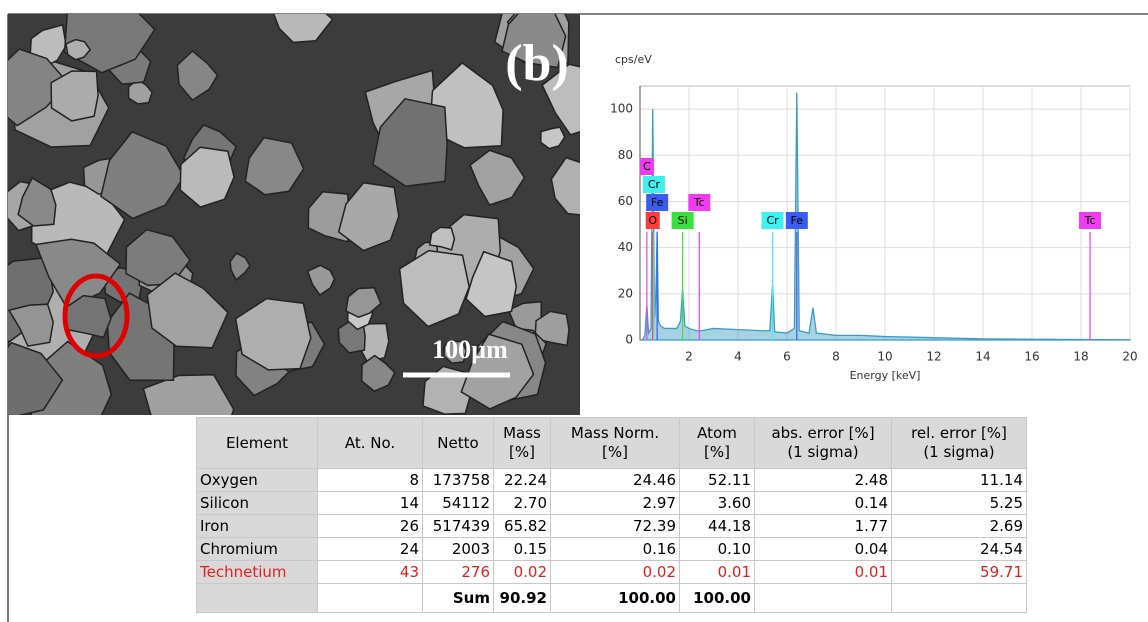  Describe the element at coordinates (787, 357) in the screenshot. I see `x-tick-label: 6` at that location.